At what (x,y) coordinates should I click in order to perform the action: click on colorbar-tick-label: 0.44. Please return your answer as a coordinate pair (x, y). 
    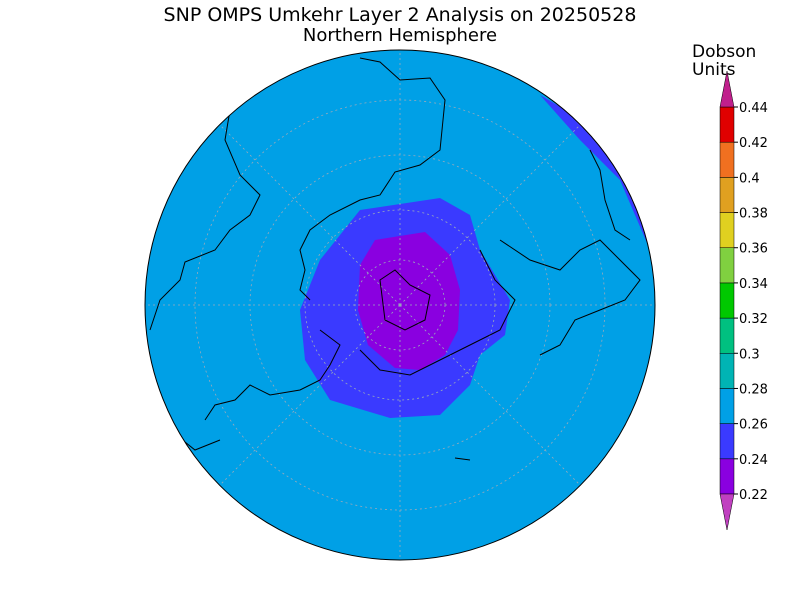
    Looking at the image, I should click on (753, 108).